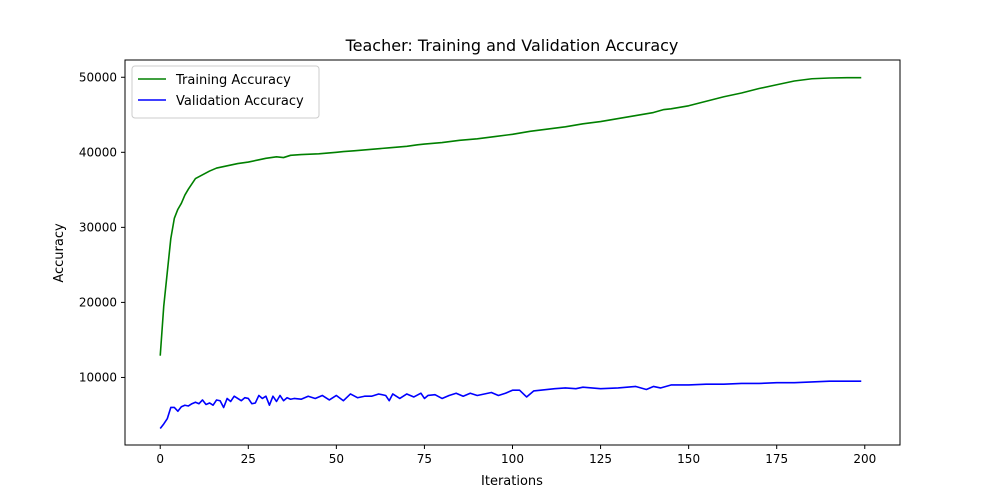  I want to click on y-tick-label: 10000, so click(98, 377).